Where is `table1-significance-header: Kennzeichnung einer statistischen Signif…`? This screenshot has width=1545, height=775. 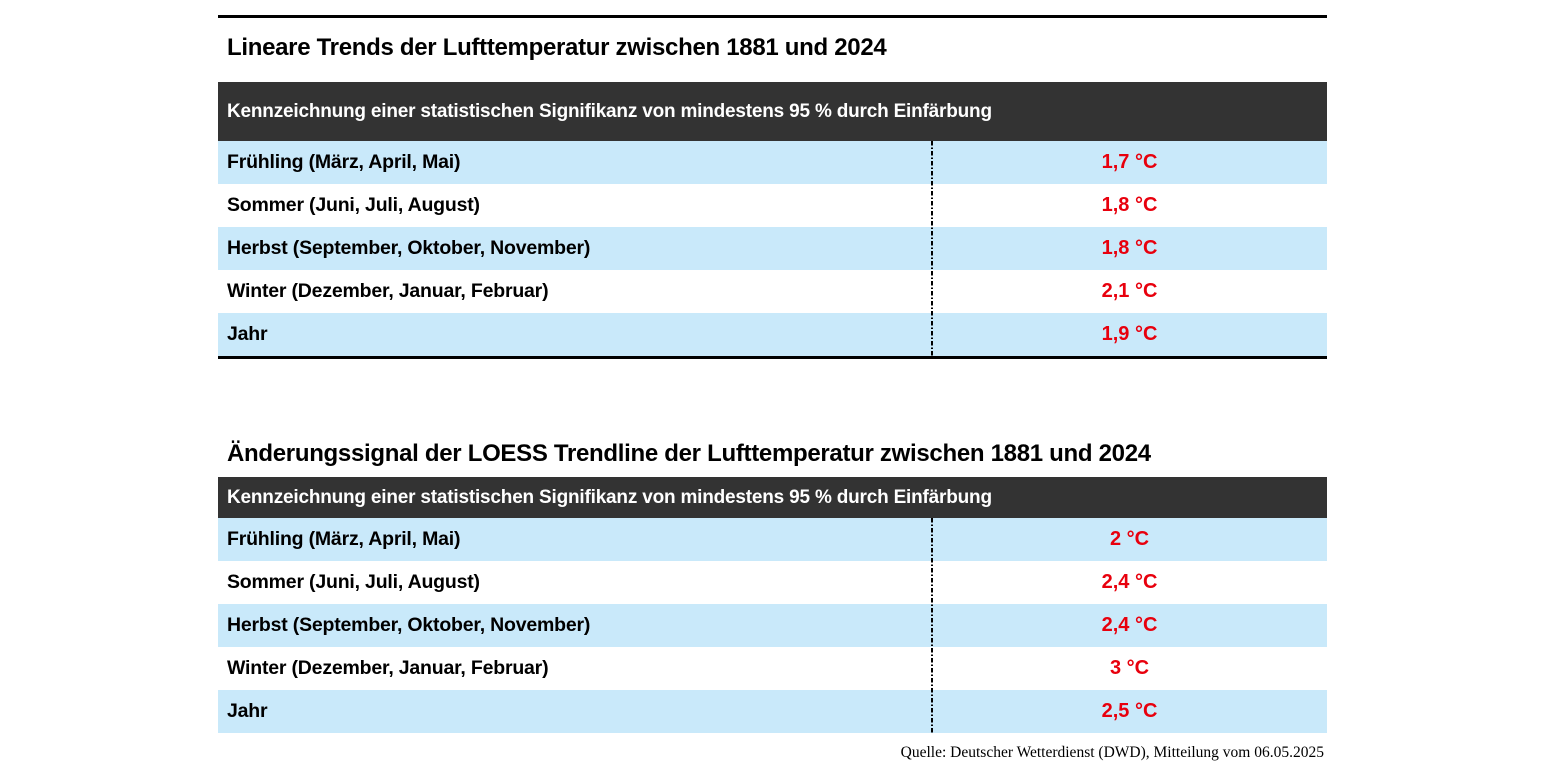 table1-significance-header: Kennzeichnung einer statistischen Signif… is located at coordinates (772, 111).